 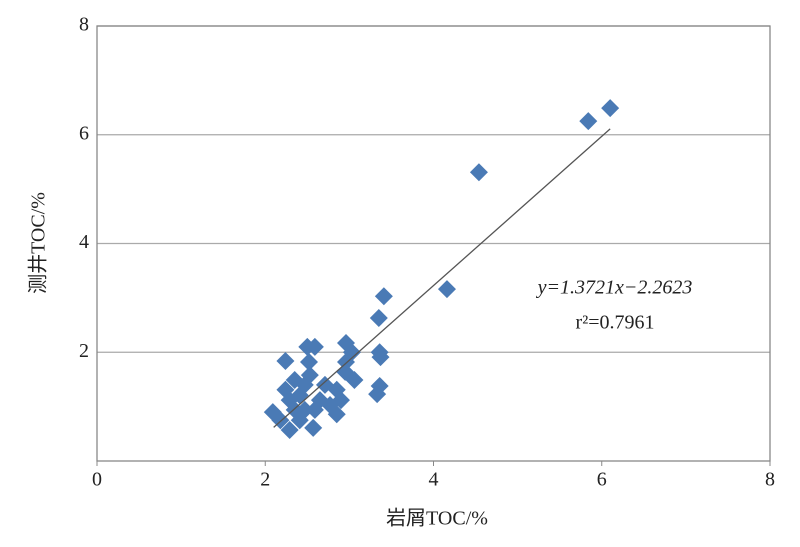 What do you see at coordinates (84, 242) in the screenshot?
I see `y-tick-label: 4` at bounding box center [84, 242].